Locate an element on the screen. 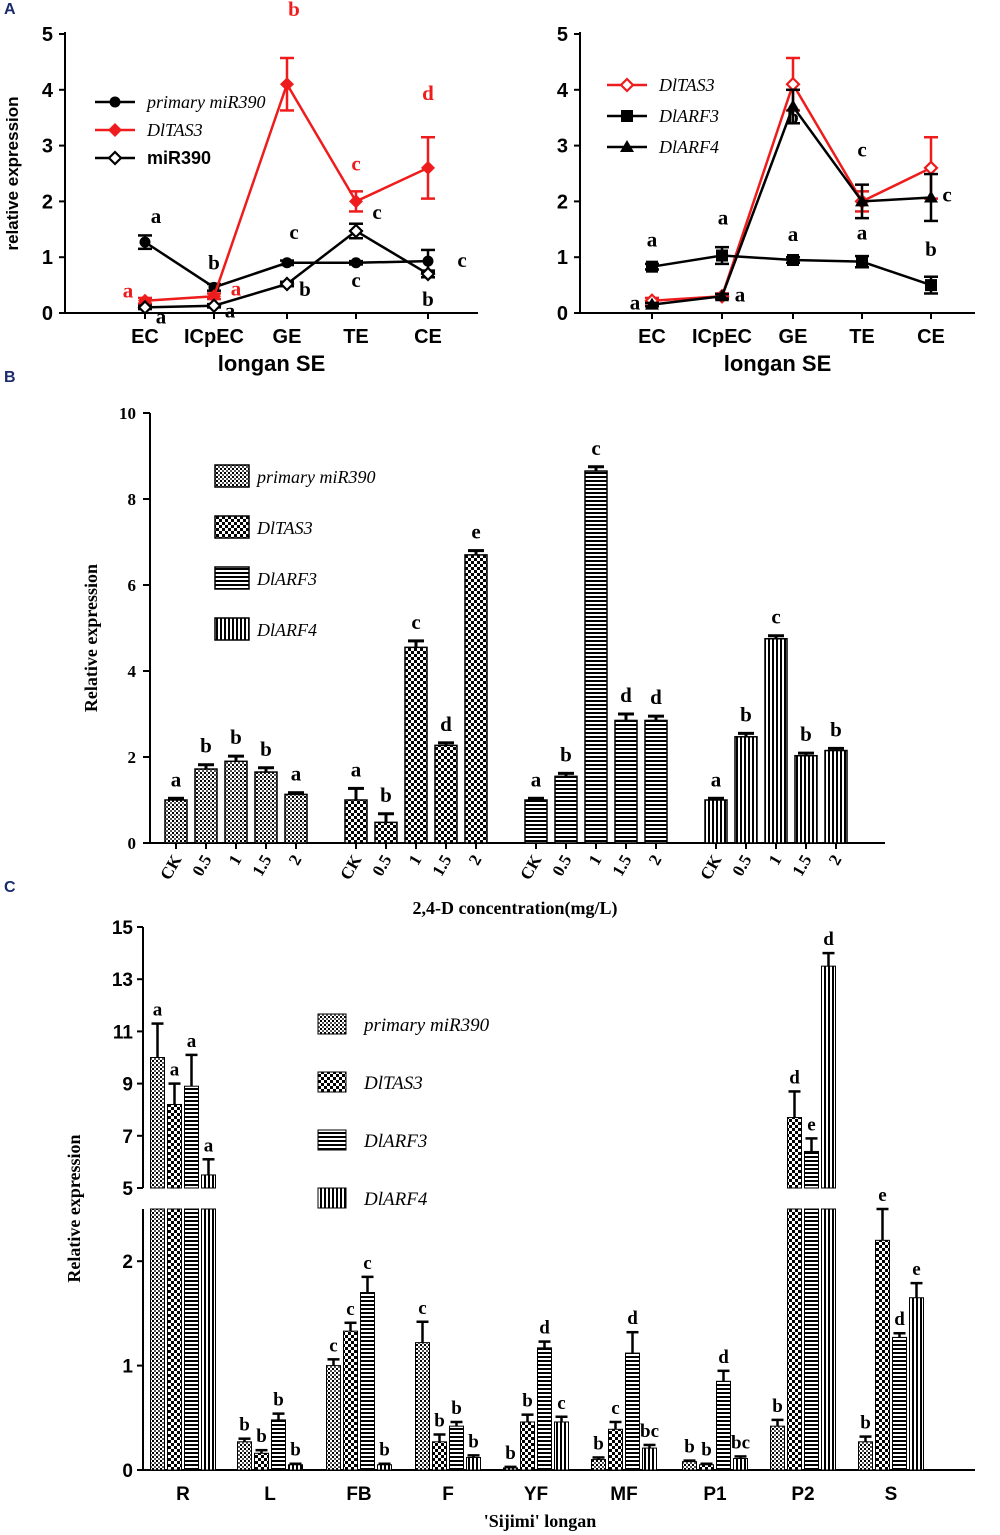 Image resolution: width=1000 pixels, height=1535 pixels. x-tick-label: FB is located at coordinates (358, 1494).